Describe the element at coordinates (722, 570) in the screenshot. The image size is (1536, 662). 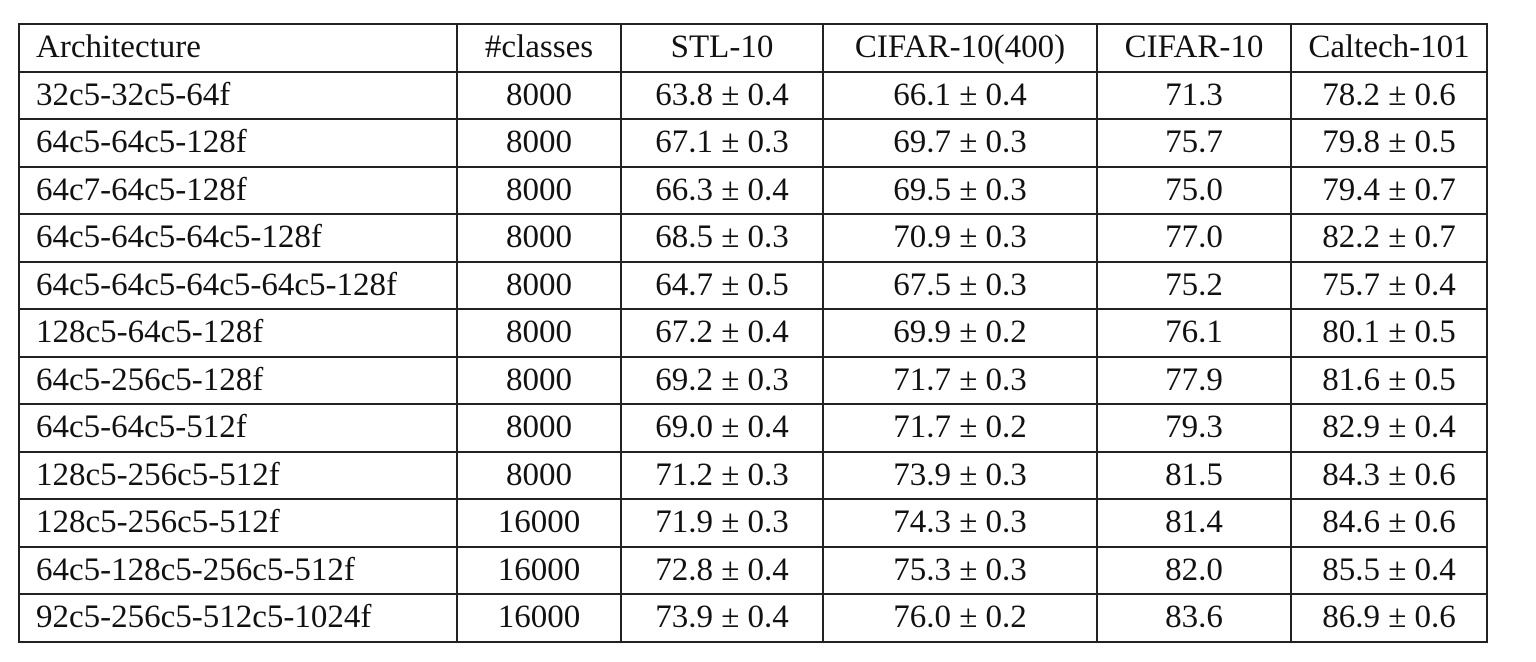
I see `cell-stl-10: 72.8 ± 0.4` at that location.